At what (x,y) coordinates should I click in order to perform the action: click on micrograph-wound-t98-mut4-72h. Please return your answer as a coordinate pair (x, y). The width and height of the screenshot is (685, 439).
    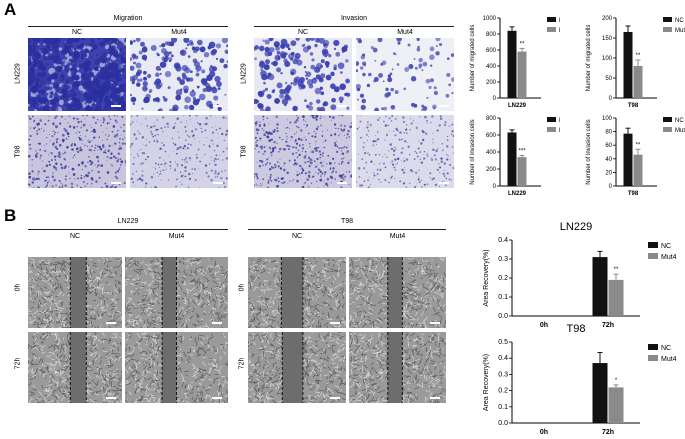
    Looking at the image, I should click on (397, 367).